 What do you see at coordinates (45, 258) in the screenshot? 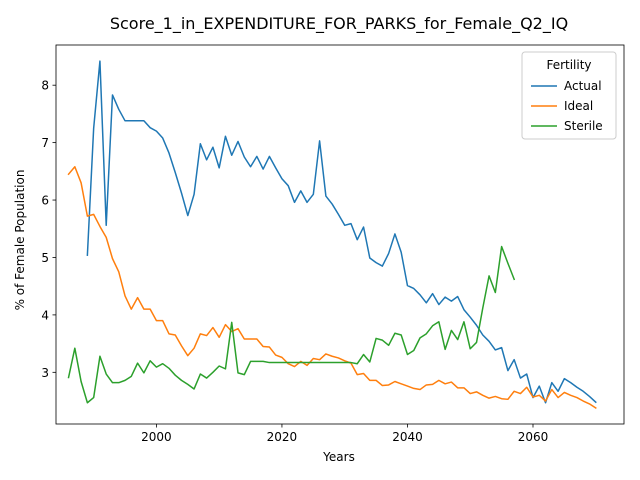
I see `y-tick-label: 5` at bounding box center [45, 258].